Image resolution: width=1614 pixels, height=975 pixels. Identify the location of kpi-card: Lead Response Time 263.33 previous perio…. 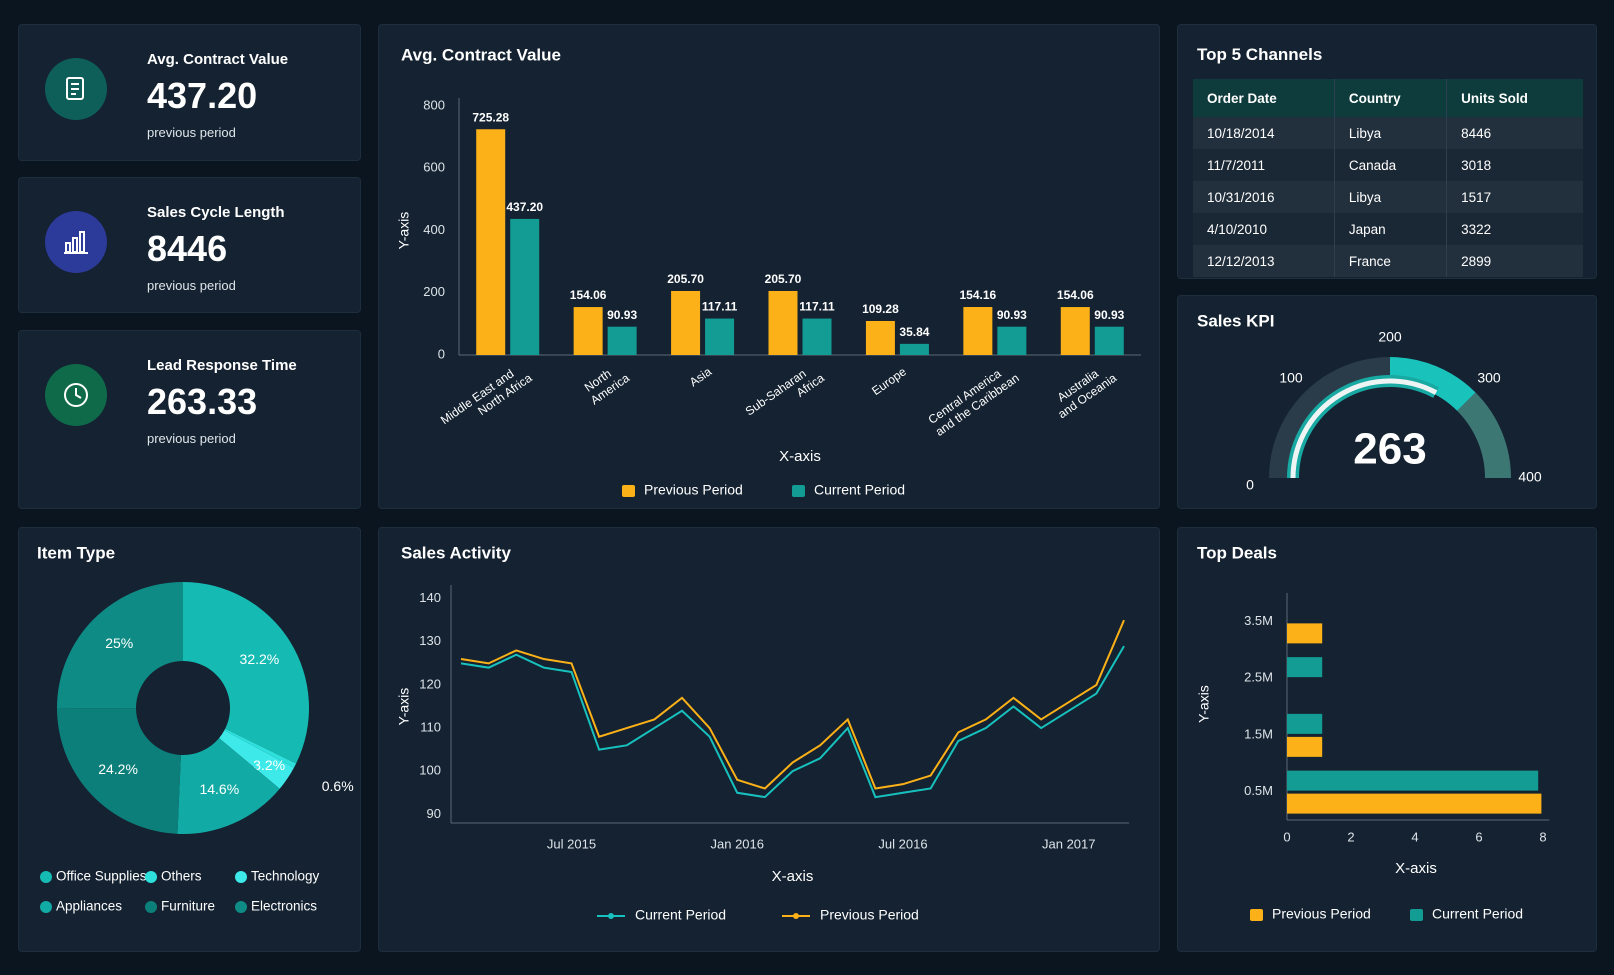
(189, 419).